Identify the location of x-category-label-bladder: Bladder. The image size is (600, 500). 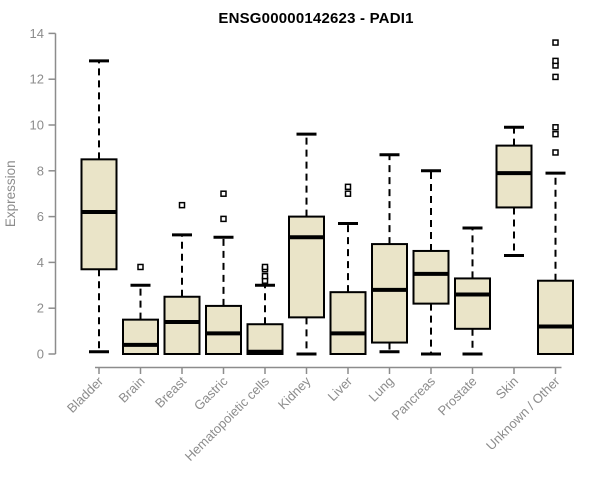
(85, 394).